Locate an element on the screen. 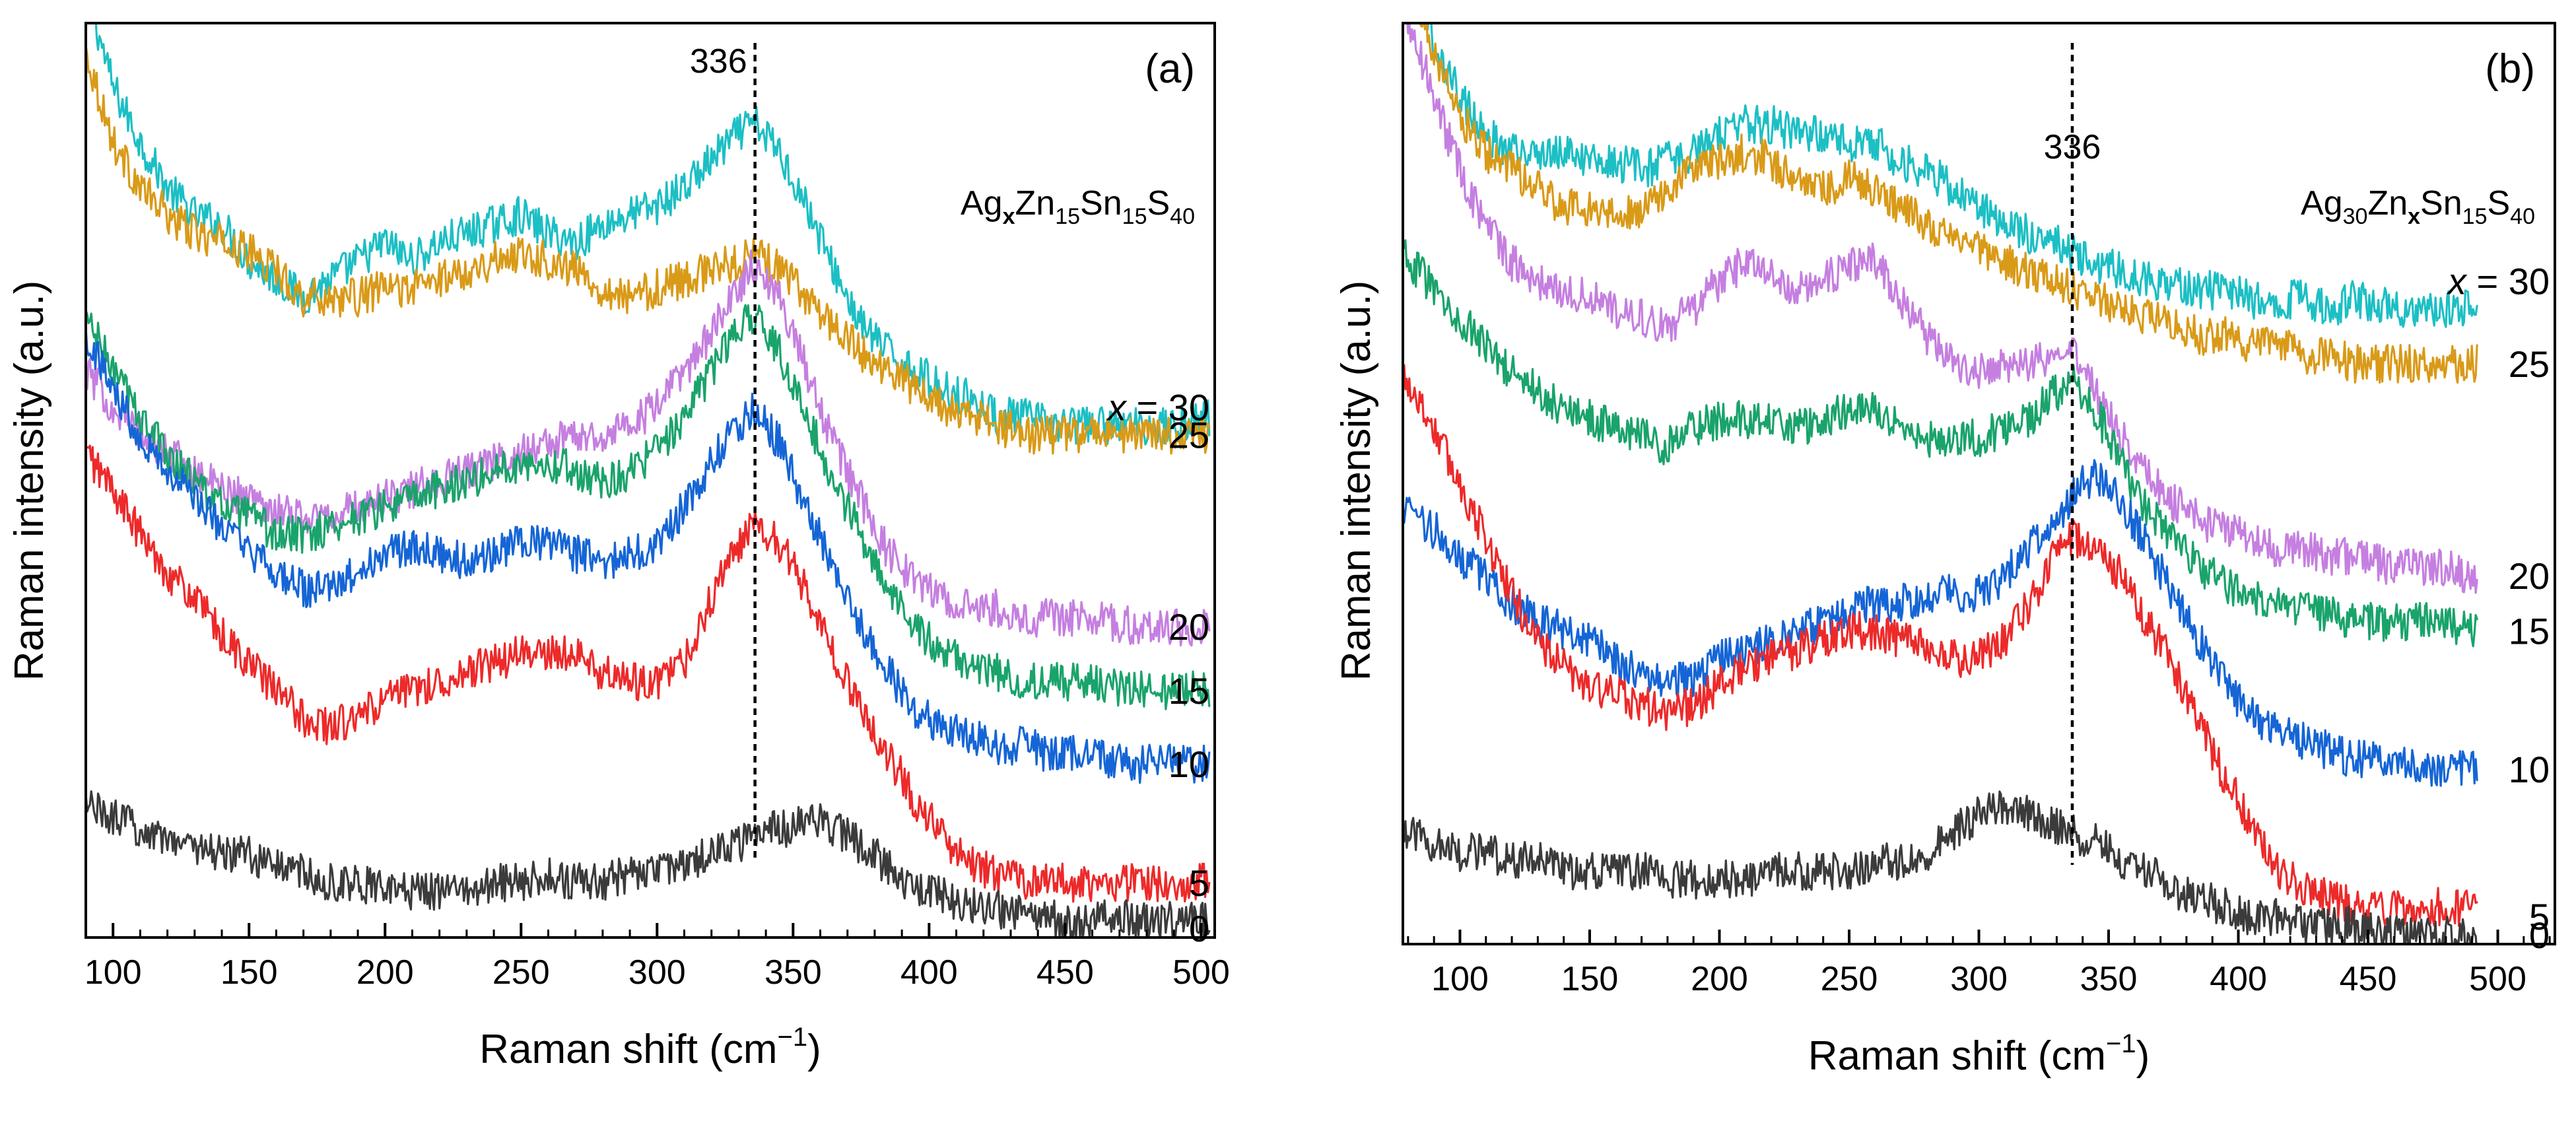 The width and height of the screenshot is (2576, 1125). panel-label: (a) is located at coordinates (1170, 69).